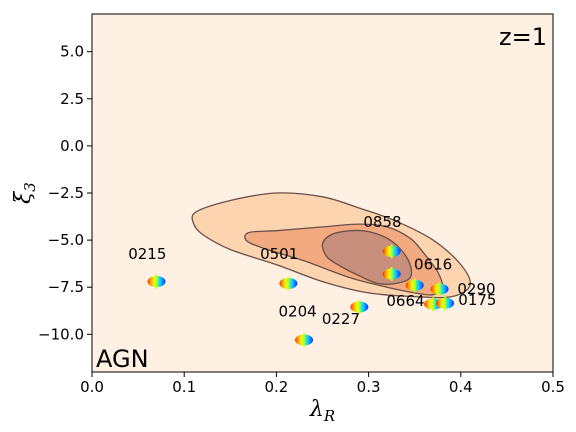  Describe the element at coordinates (476, 289) in the screenshot. I see `point-label: 0290` at that location.